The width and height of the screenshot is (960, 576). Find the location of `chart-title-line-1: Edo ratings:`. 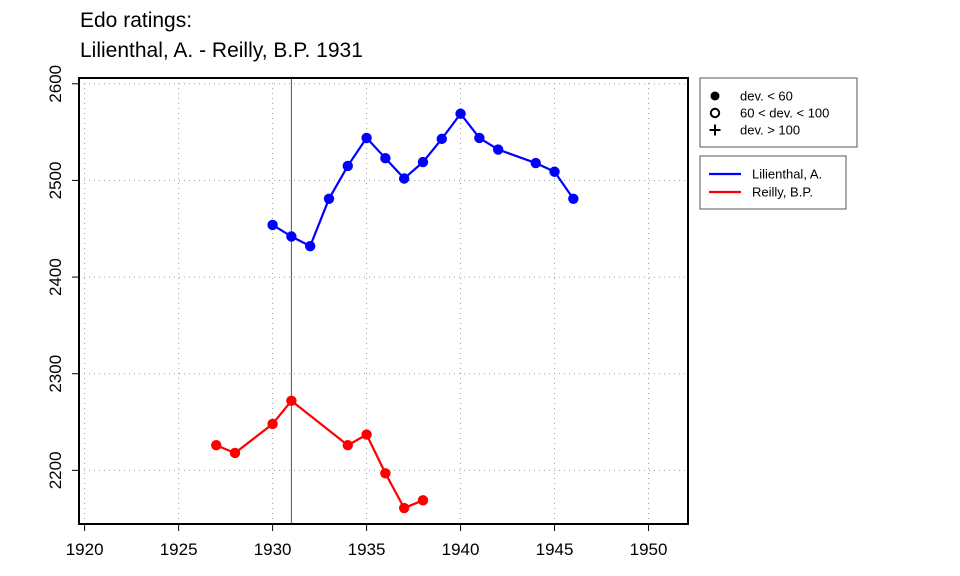

chart-title-line-1: Edo ratings: is located at coordinates (136, 20).